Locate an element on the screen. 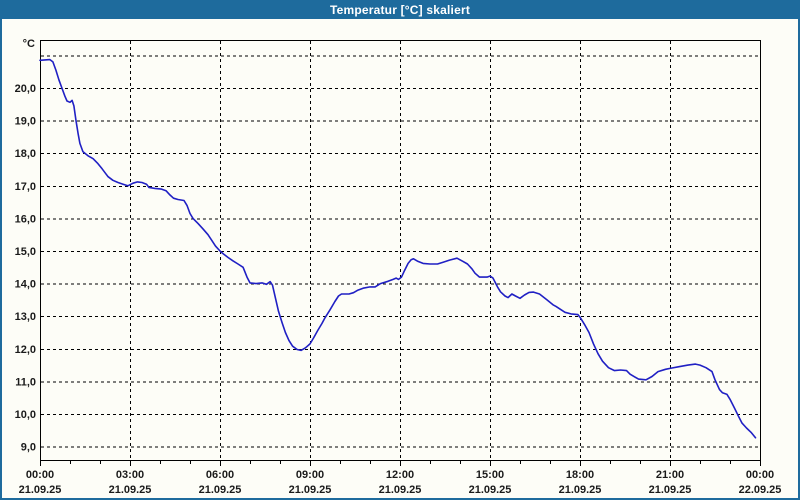  x-tick-date-label-15: 21.09.25 is located at coordinates (490, 490).